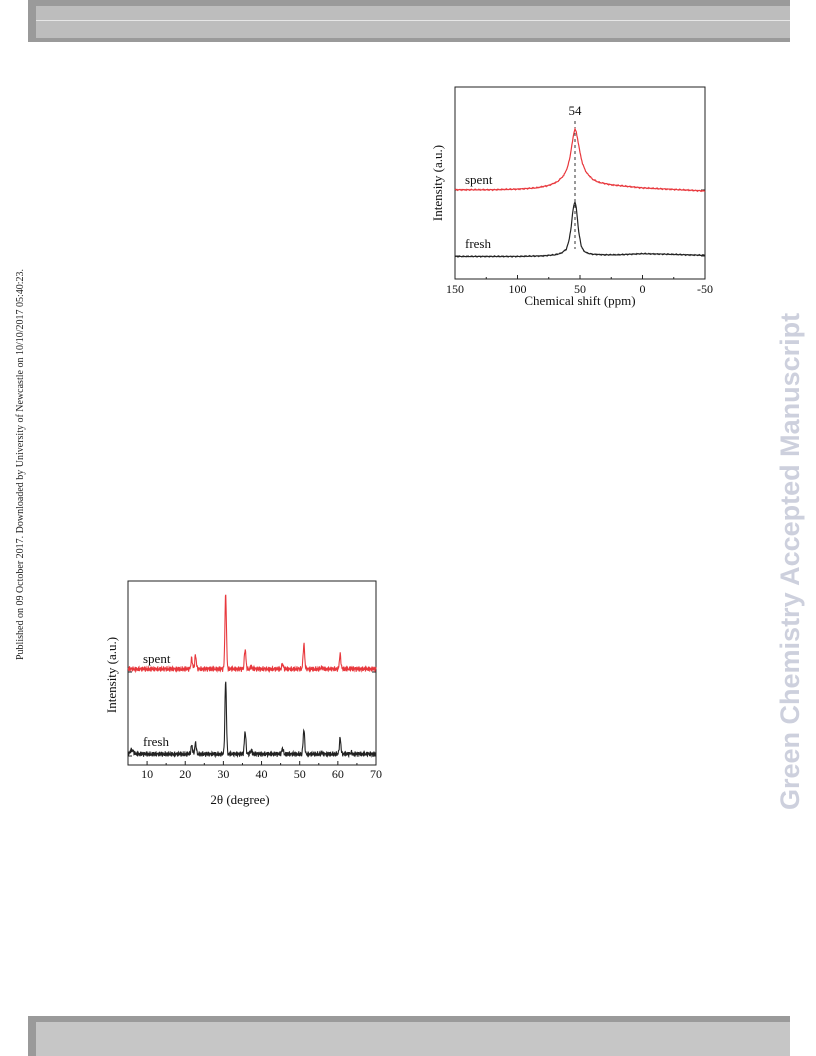 Image resolution: width=816 pixels, height=1056 pixels. I want to click on xrd-plot-frame, so click(252, 673).